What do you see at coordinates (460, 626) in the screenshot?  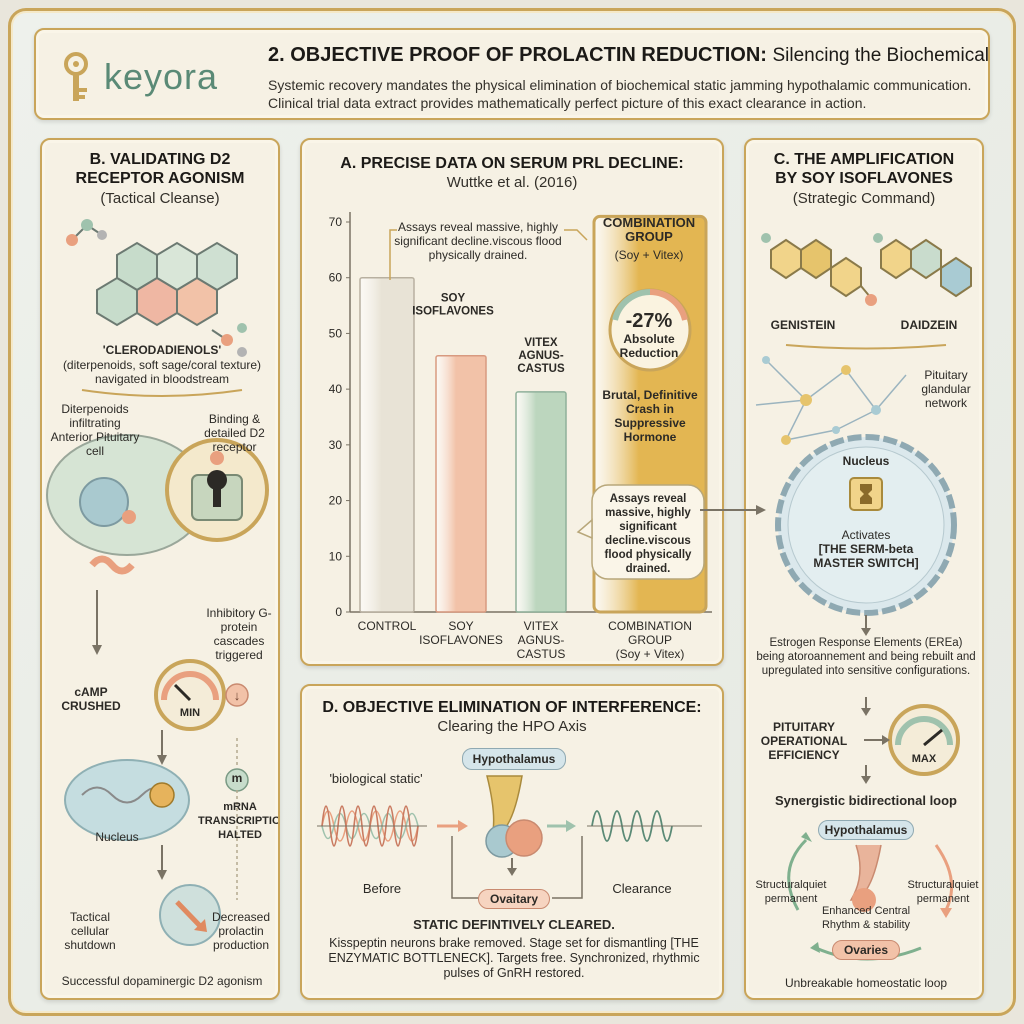 I see `category-label: SOY` at bounding box center [460, 626].